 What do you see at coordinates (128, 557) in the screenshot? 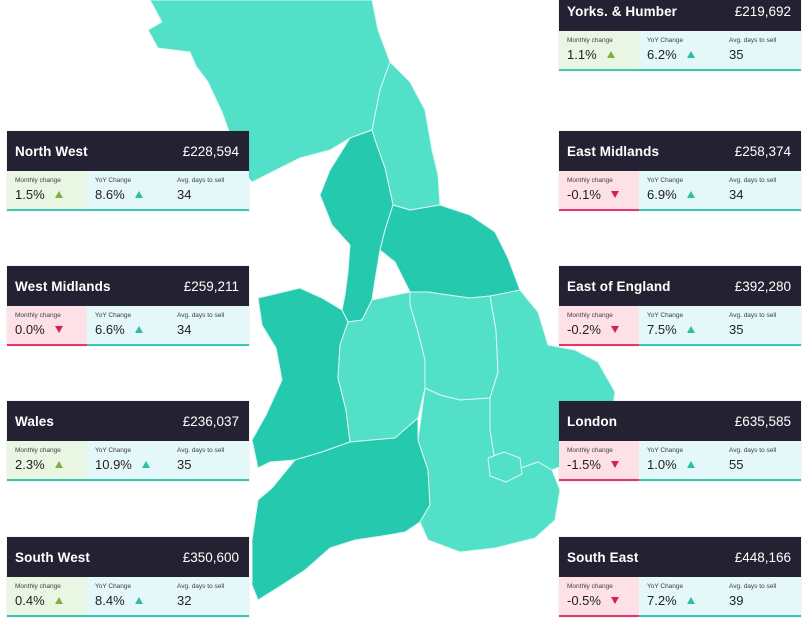
I see `region-card-header: South West £350,600` at bounding box center [128, 557].